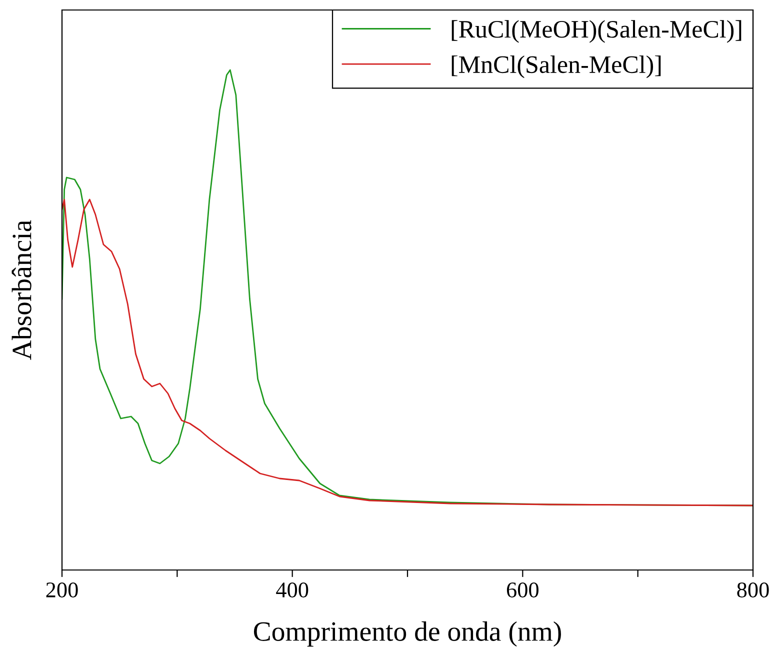  I want to click on y-axis-title: Absorbância, so click(22, 290).